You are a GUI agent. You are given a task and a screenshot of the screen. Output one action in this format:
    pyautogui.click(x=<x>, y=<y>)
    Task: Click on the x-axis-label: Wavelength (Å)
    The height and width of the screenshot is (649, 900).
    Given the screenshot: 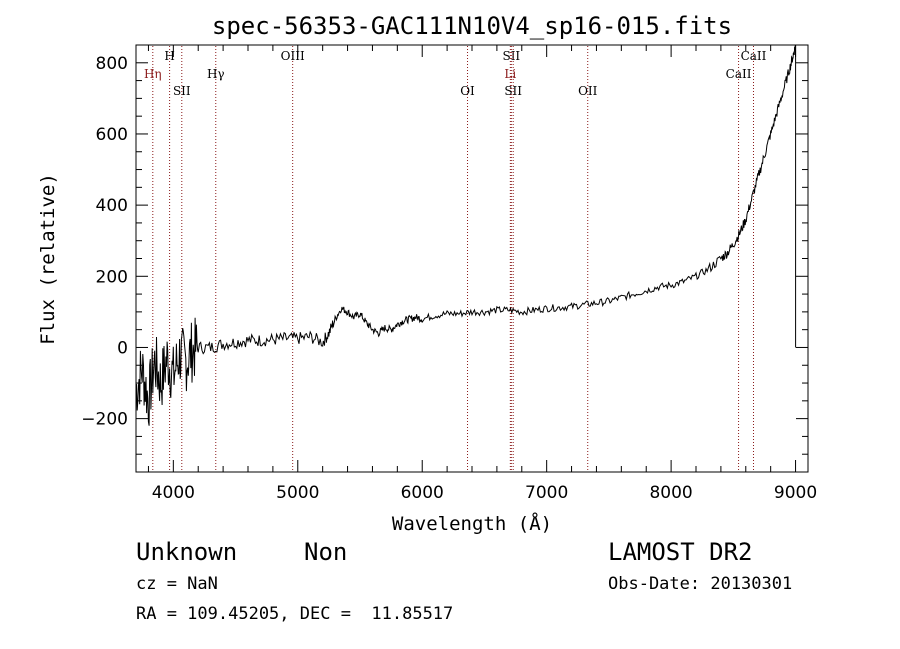 What is the action you would take?
    pyautogui.click(x=472, y=523)
    